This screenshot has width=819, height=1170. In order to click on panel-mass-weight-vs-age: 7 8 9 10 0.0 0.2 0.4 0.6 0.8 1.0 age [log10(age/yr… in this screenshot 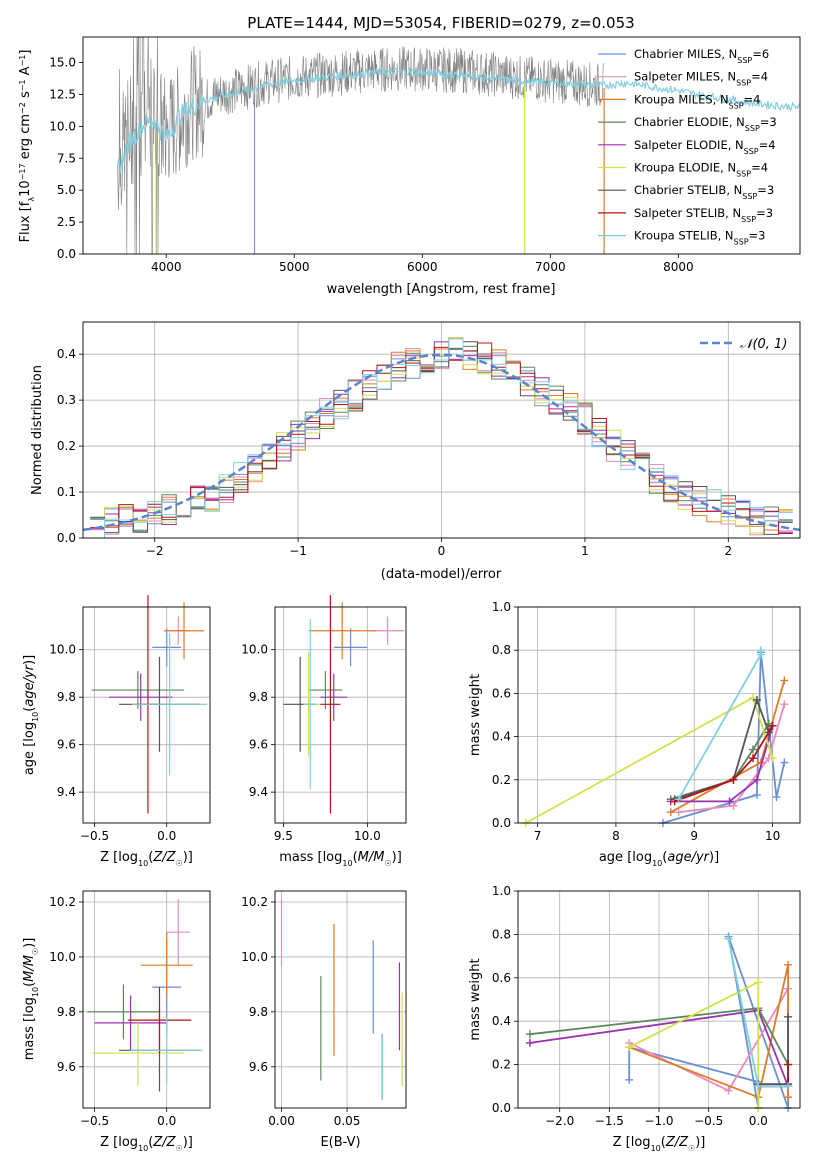, I will do `click(634, 734)`.